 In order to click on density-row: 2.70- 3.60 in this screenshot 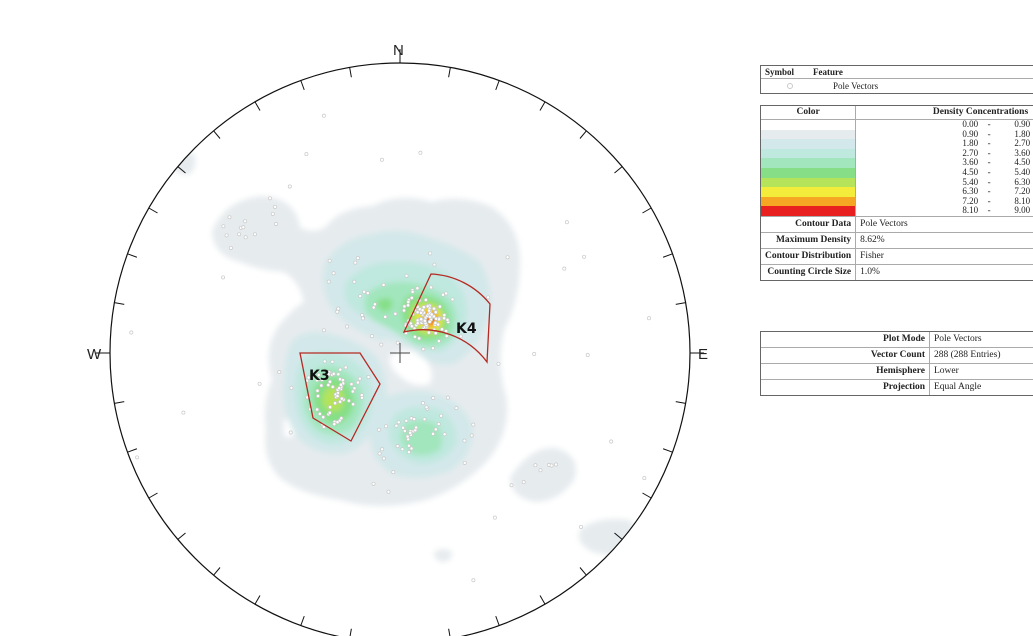, I will do `click(897, 153)`.